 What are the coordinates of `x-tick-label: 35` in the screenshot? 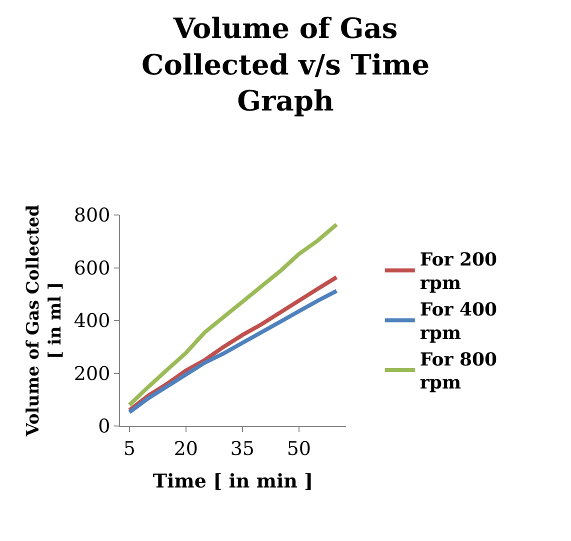 It's located at (242, 449).